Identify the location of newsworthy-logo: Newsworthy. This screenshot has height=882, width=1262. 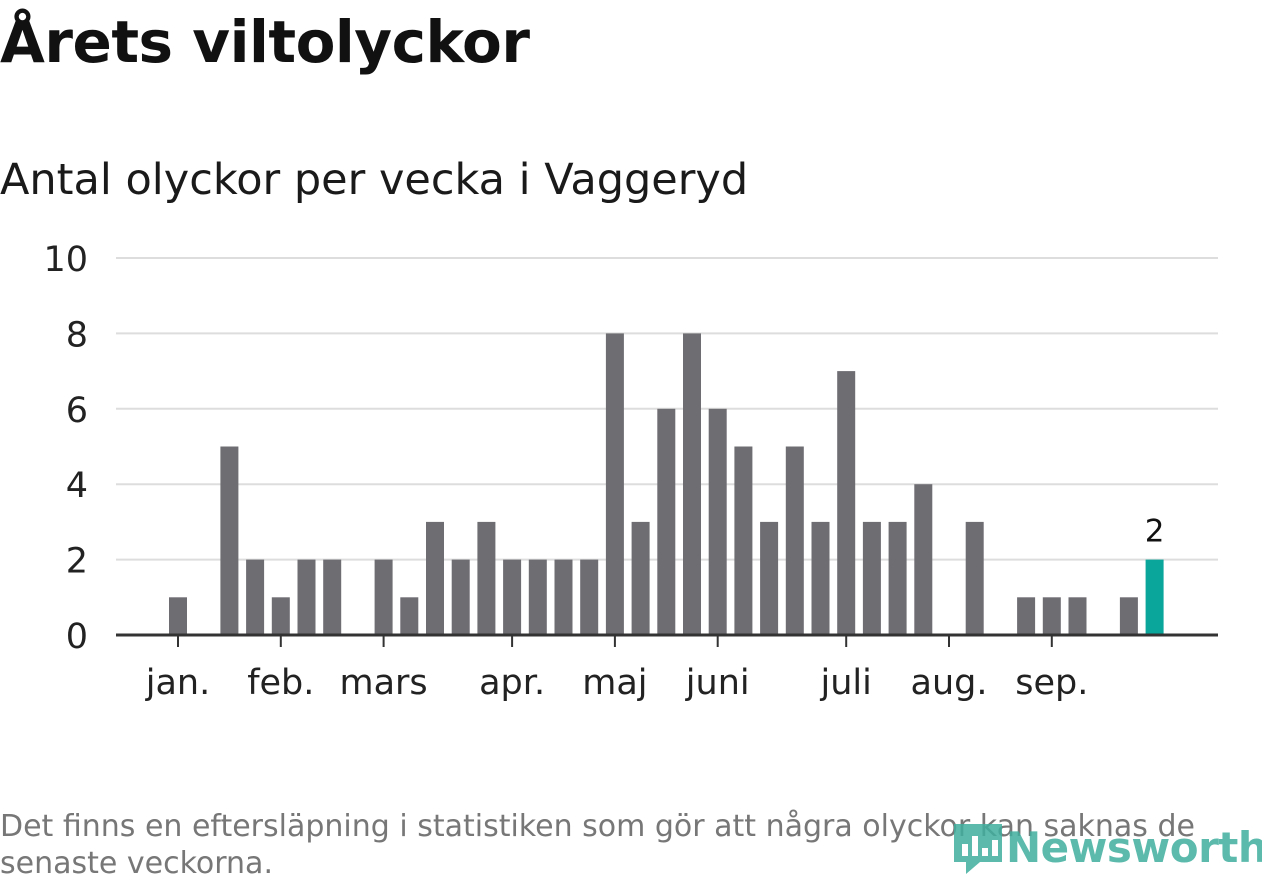
(1106, 847).